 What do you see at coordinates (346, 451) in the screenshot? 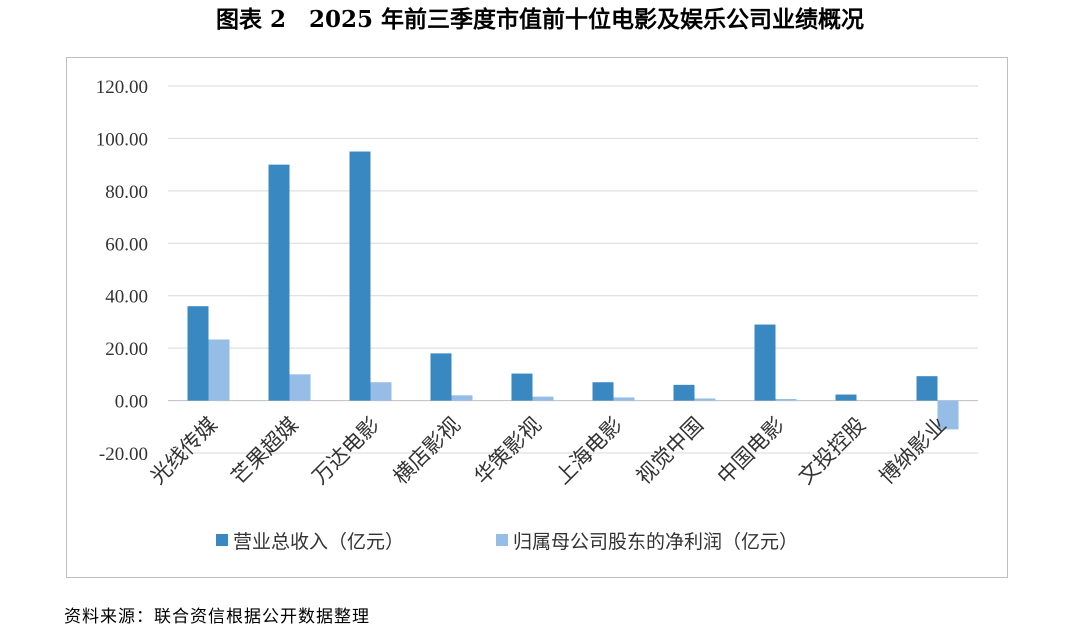
I see `x-category-label: 万达电影` at bounding box center [346, 451].